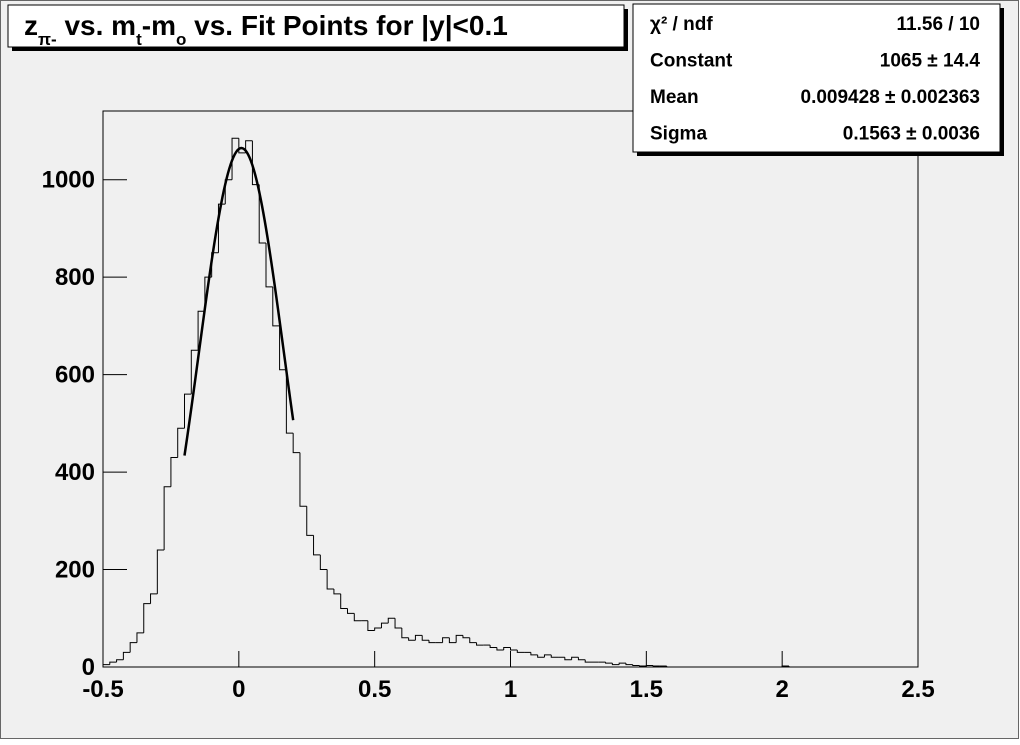  Describe the element at coordinates (510, 689) in the screenshot. I see `x-tick-label: 1` at that location.